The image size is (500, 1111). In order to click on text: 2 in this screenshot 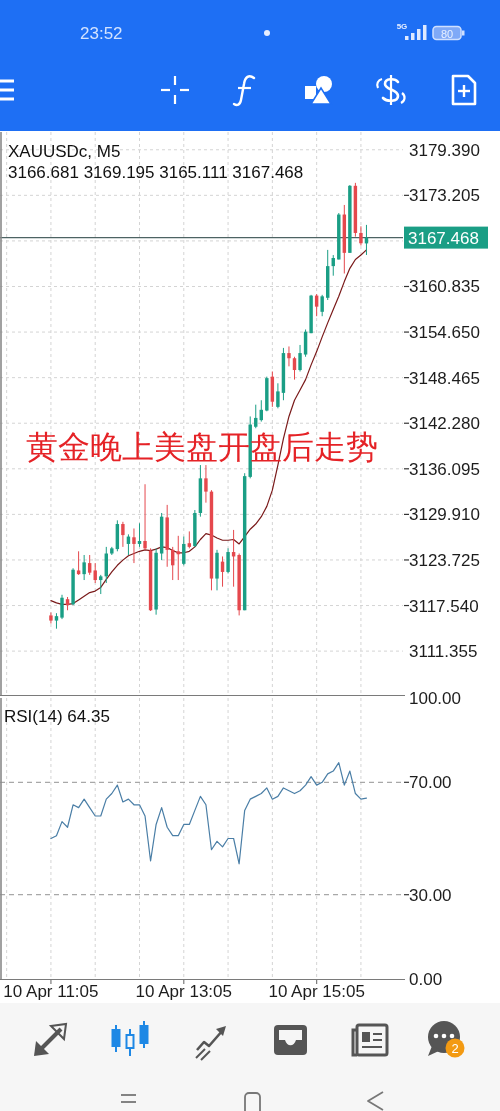, I will do `click(455, 1048)`.